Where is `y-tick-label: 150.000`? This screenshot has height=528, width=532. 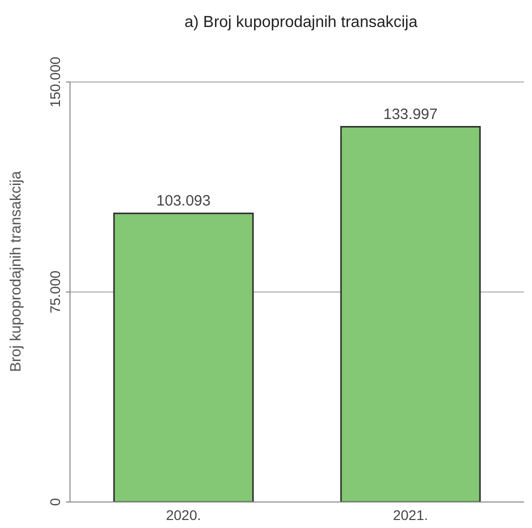 y-tick-label: 150.000 is located at coordinates (55, 82).